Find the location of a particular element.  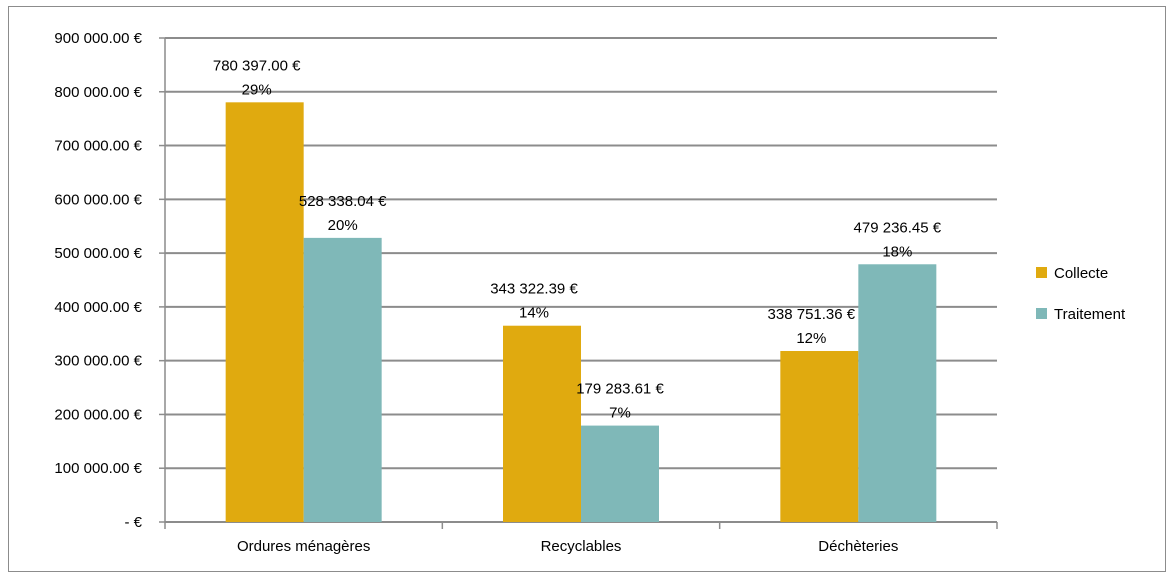

legend-swatch-traitement is located at coordinates (1041, 313).